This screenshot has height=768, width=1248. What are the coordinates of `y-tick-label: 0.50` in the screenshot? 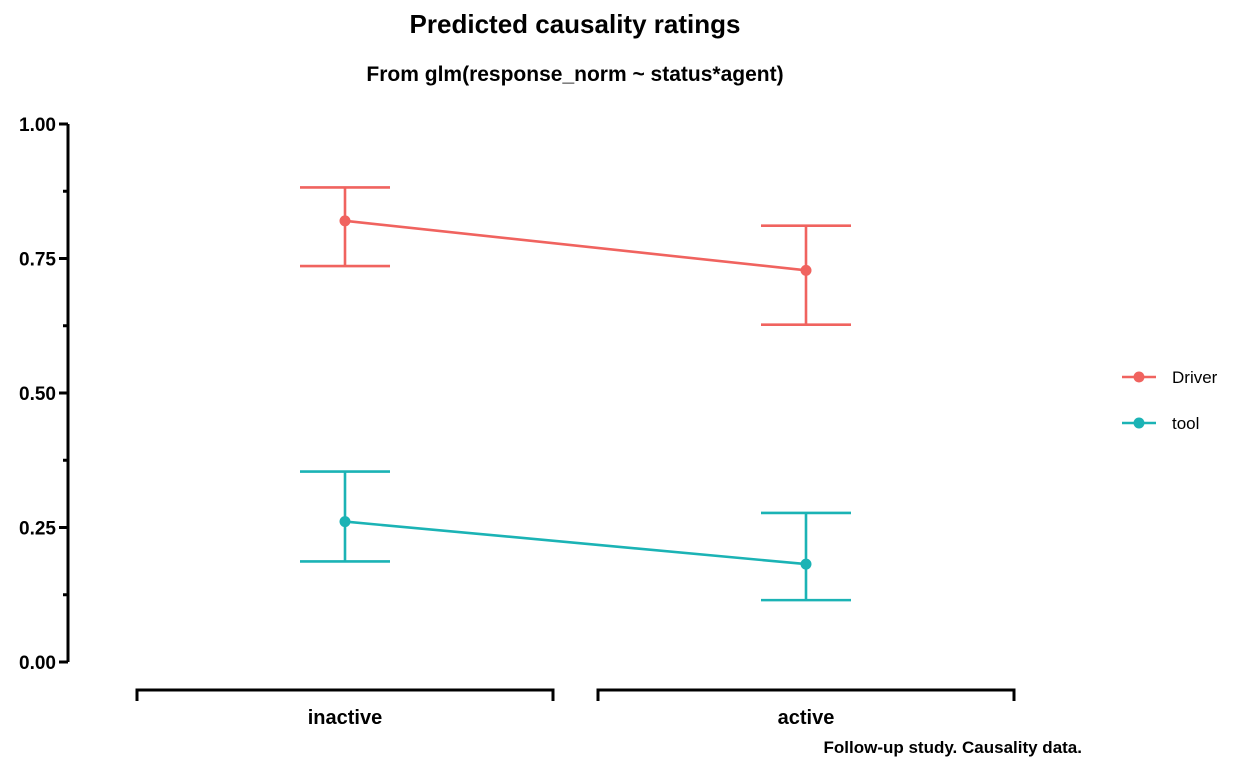 It's located at (37, 394).